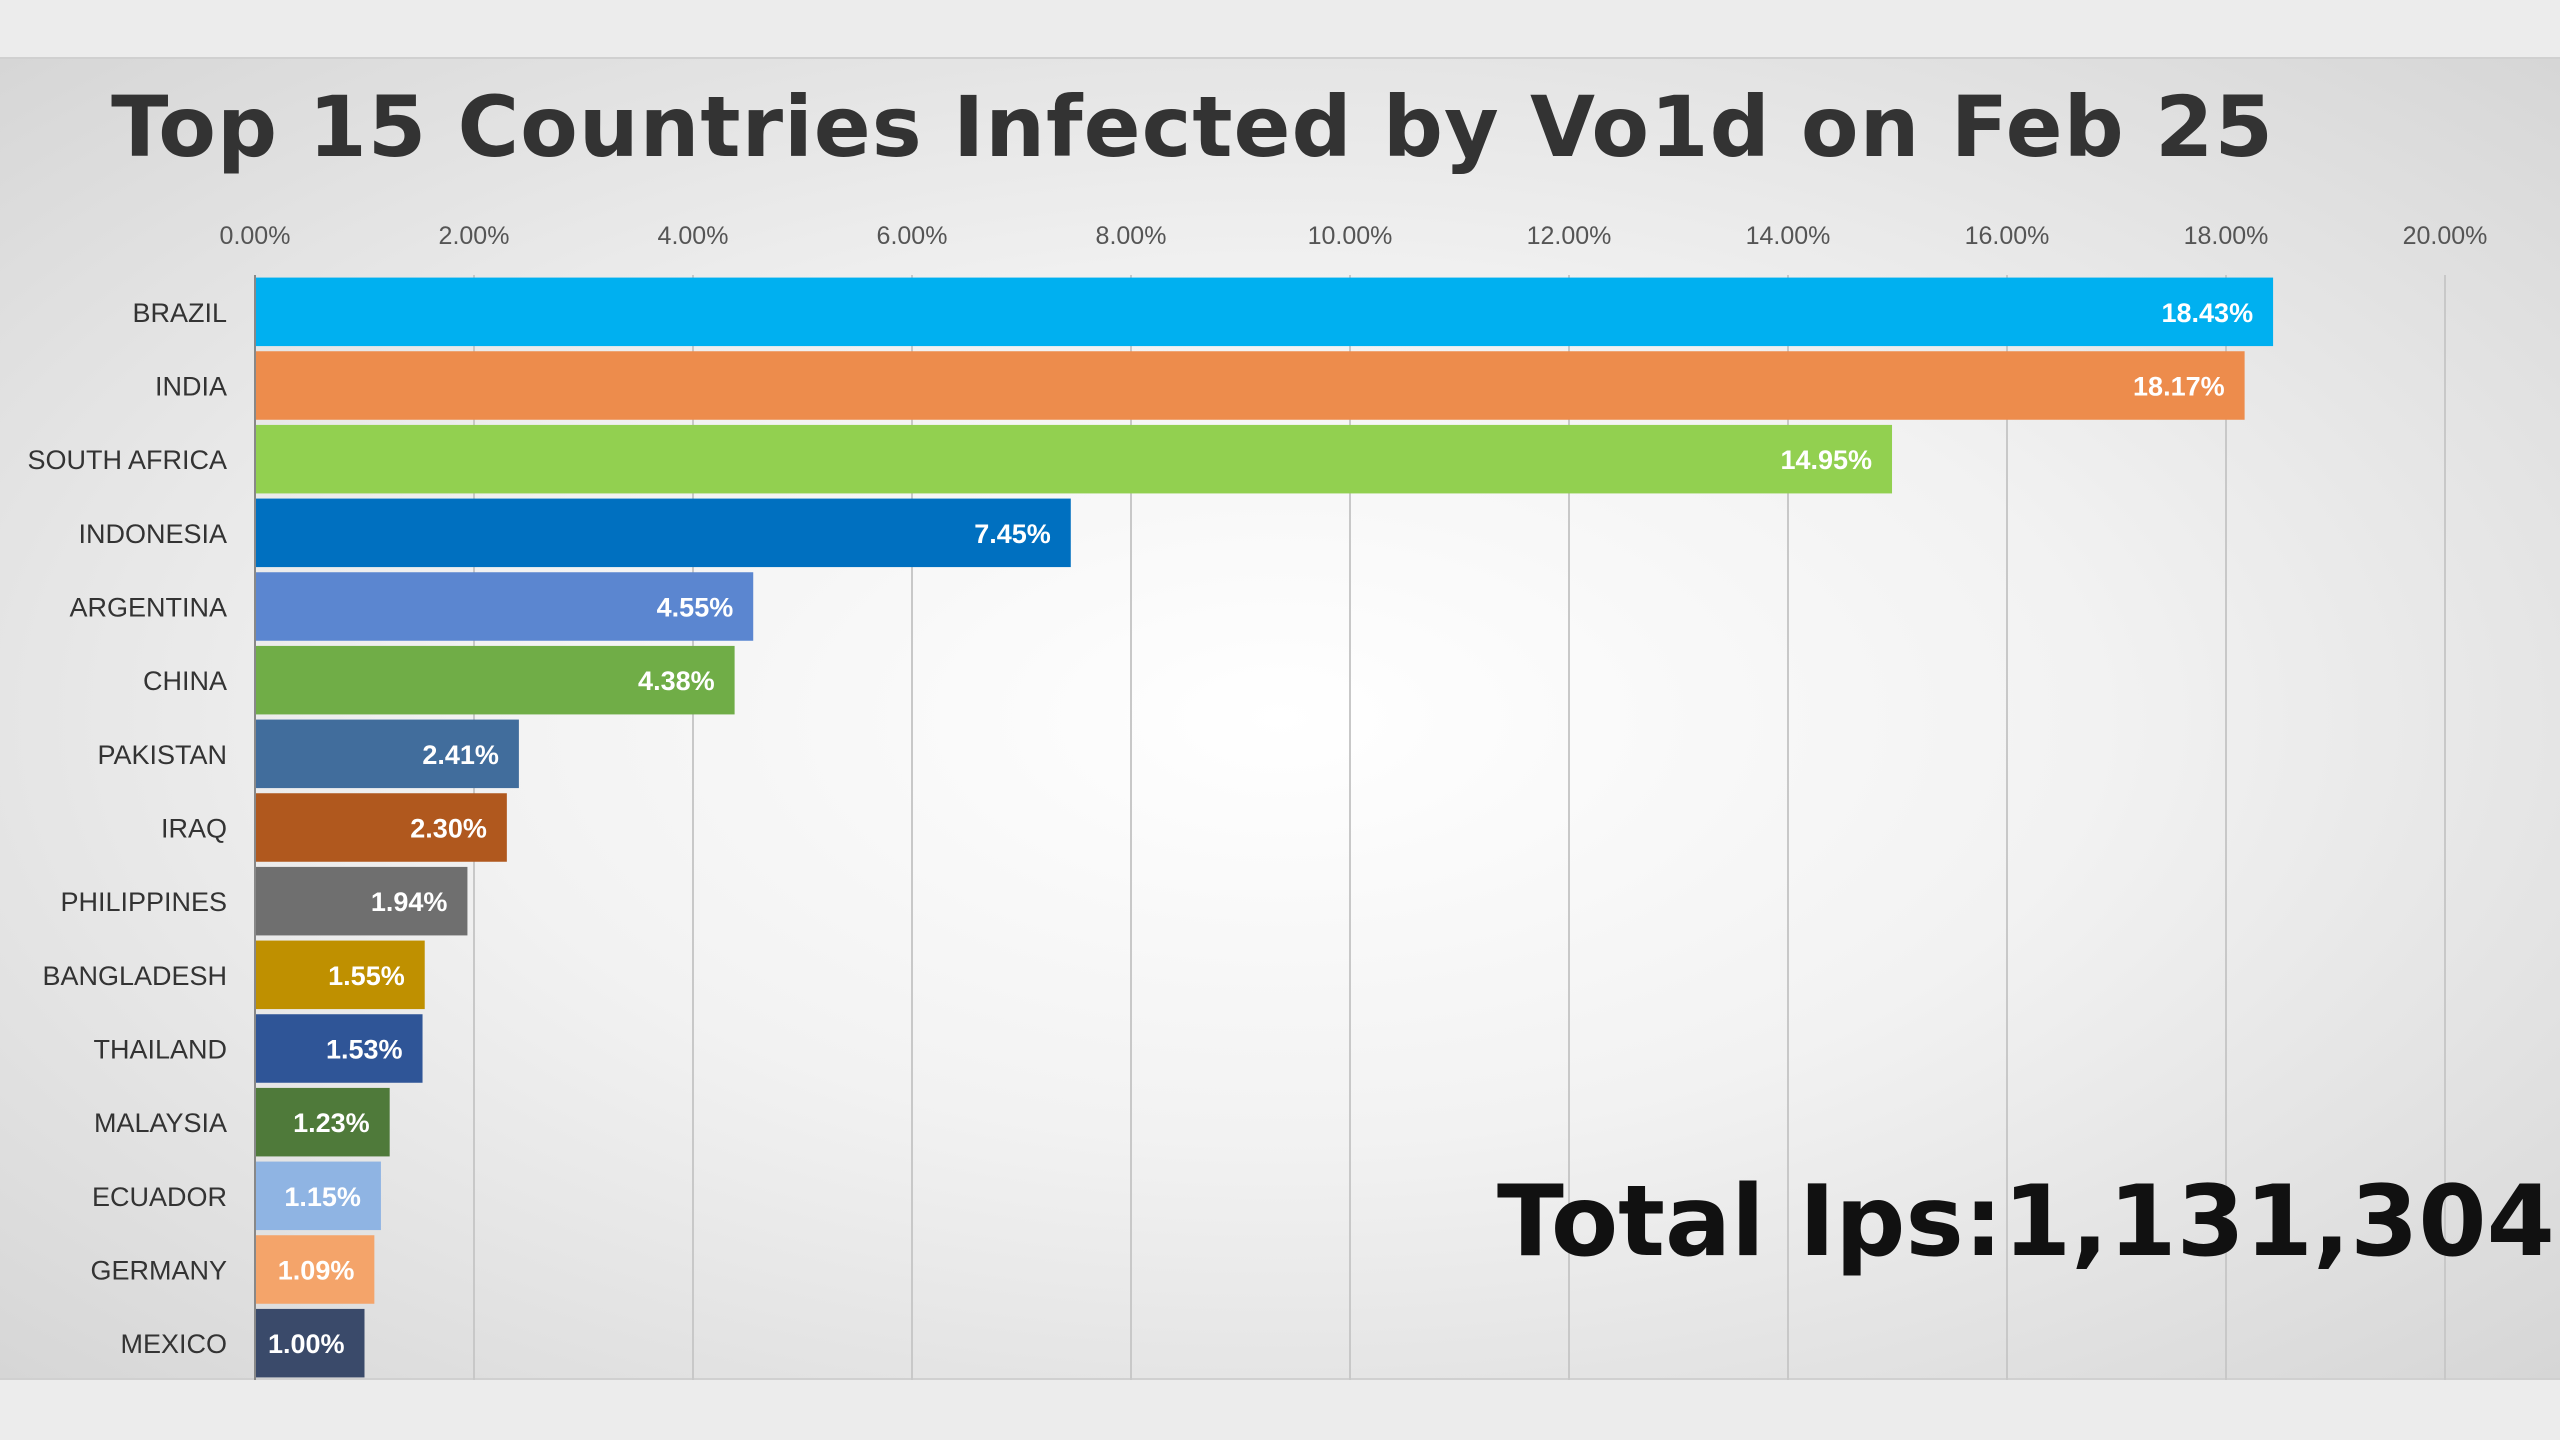 This screenshot has width=2560, height=1440. Describe the element at coordinates (159, 1197) in the screenshot. I see `y-category-label: ECUADOR` at that location.